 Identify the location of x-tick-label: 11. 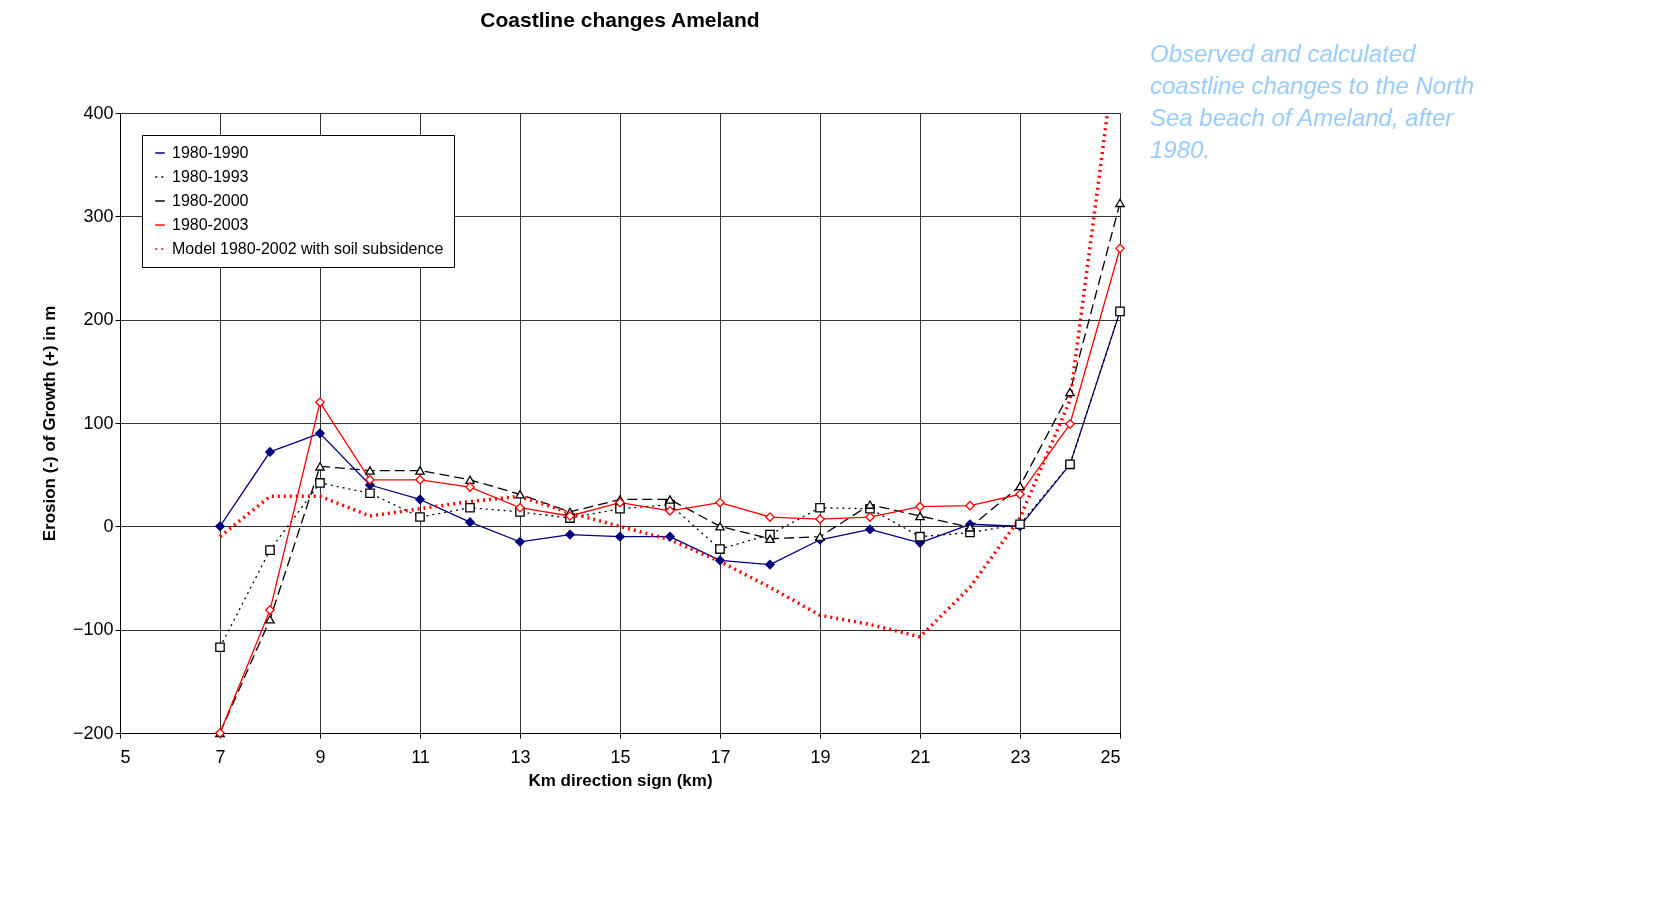
(420, 756).